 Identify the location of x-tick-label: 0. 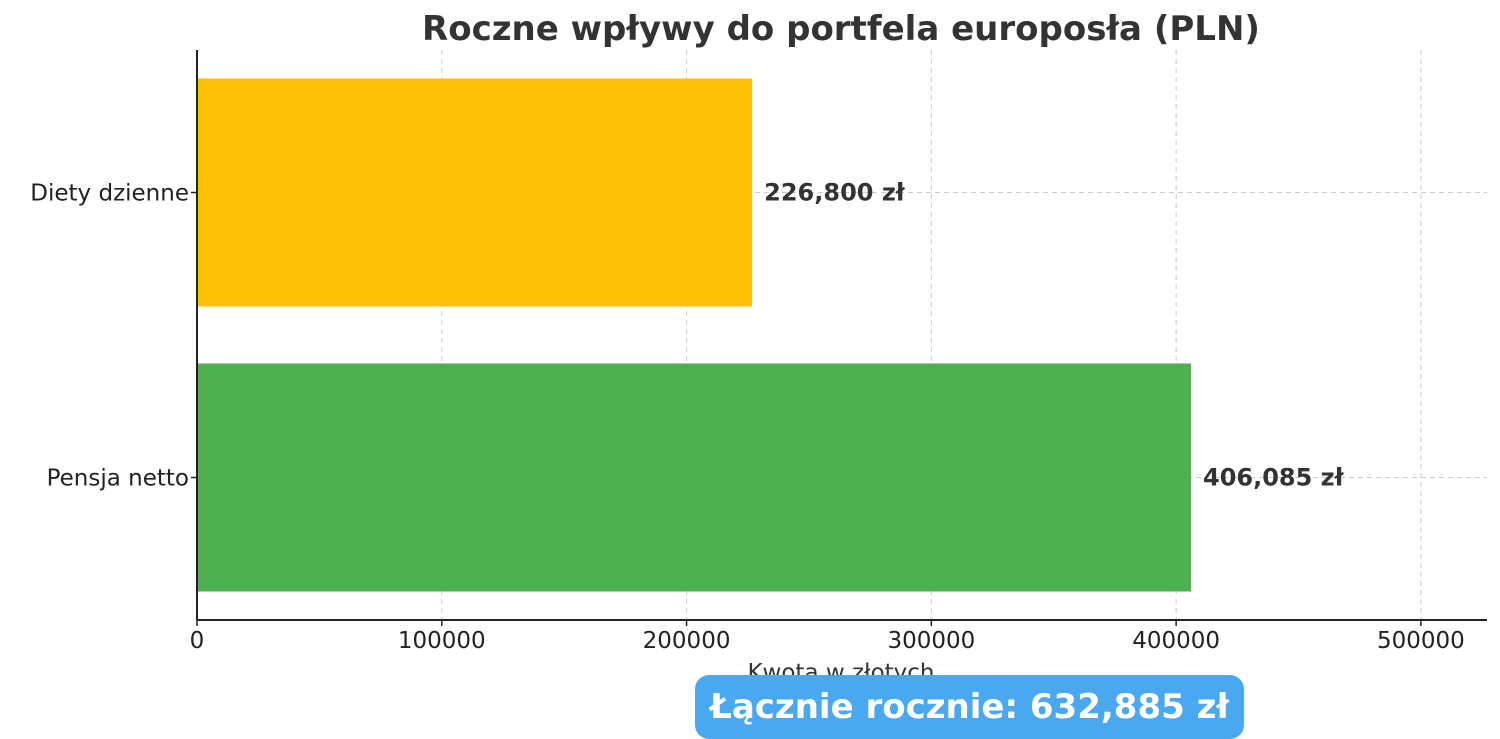
(197, 641).